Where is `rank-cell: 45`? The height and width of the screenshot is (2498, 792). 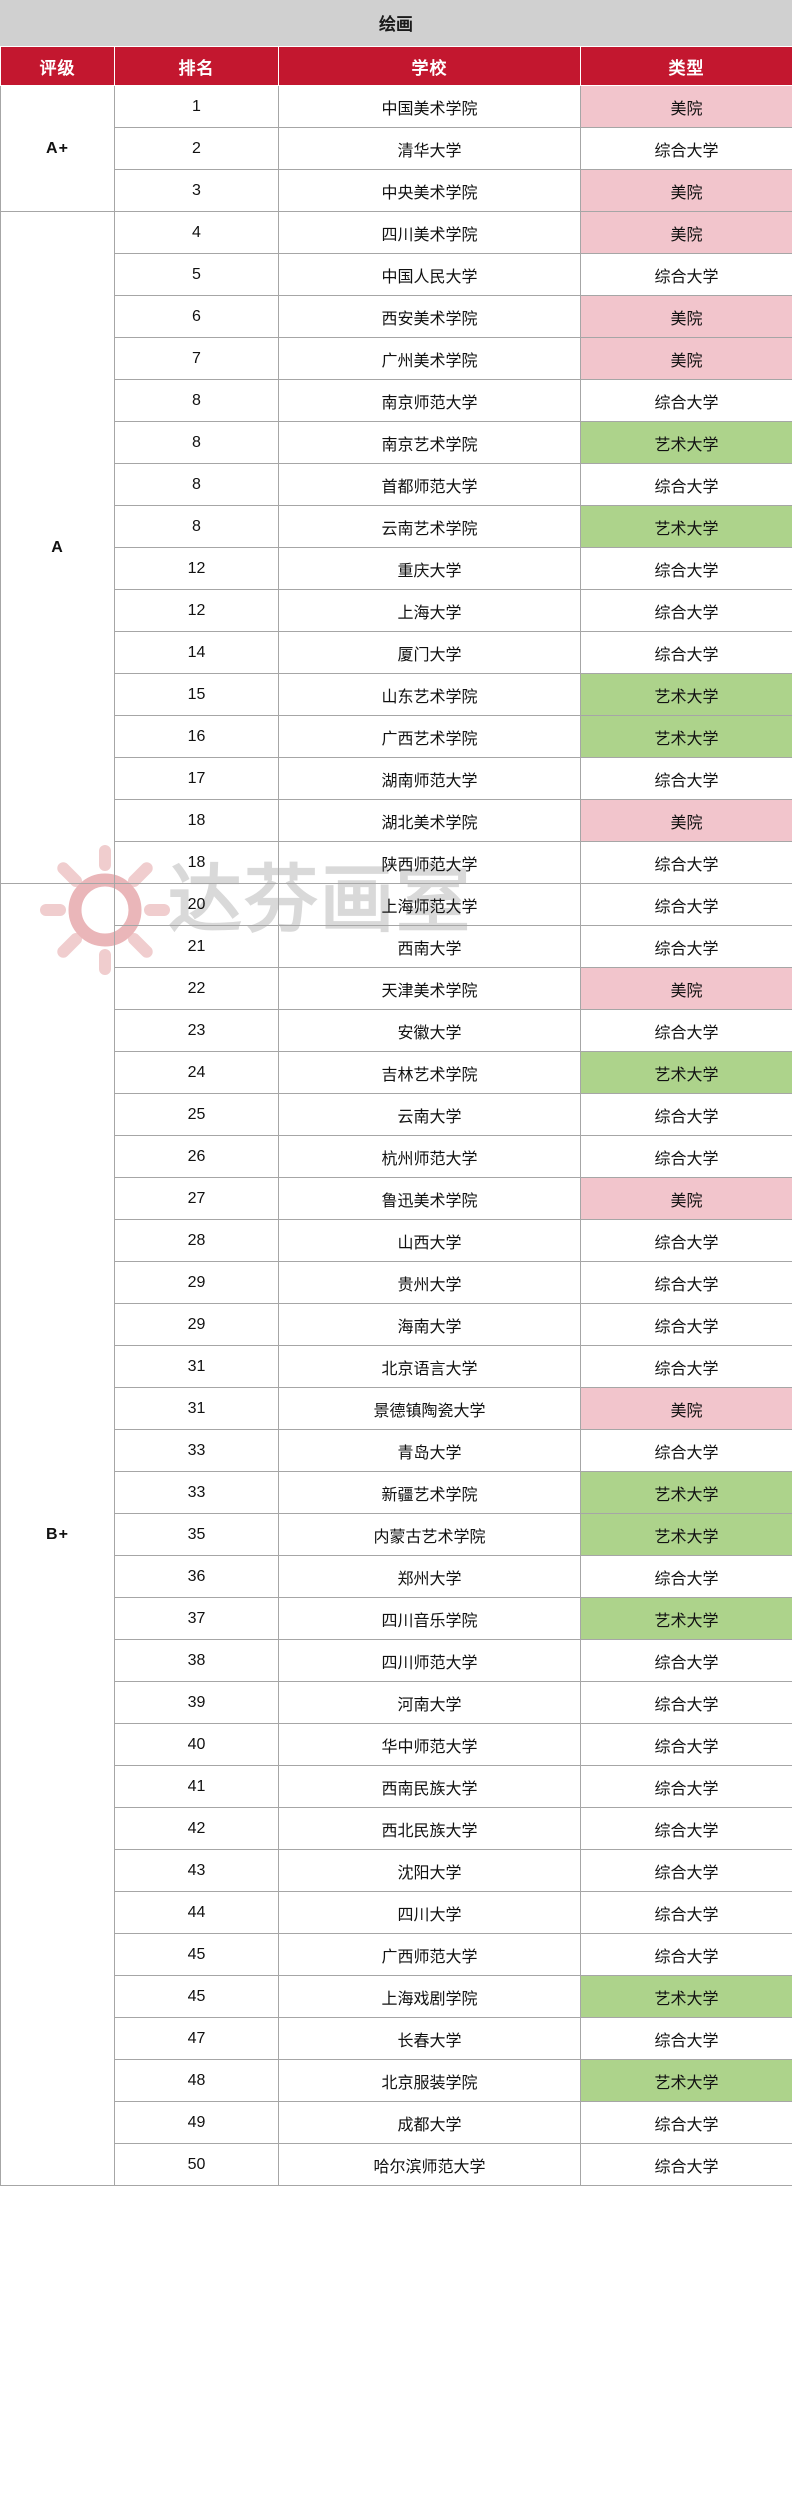 rank-cell: 45 is located at coordinates (196, 1996).